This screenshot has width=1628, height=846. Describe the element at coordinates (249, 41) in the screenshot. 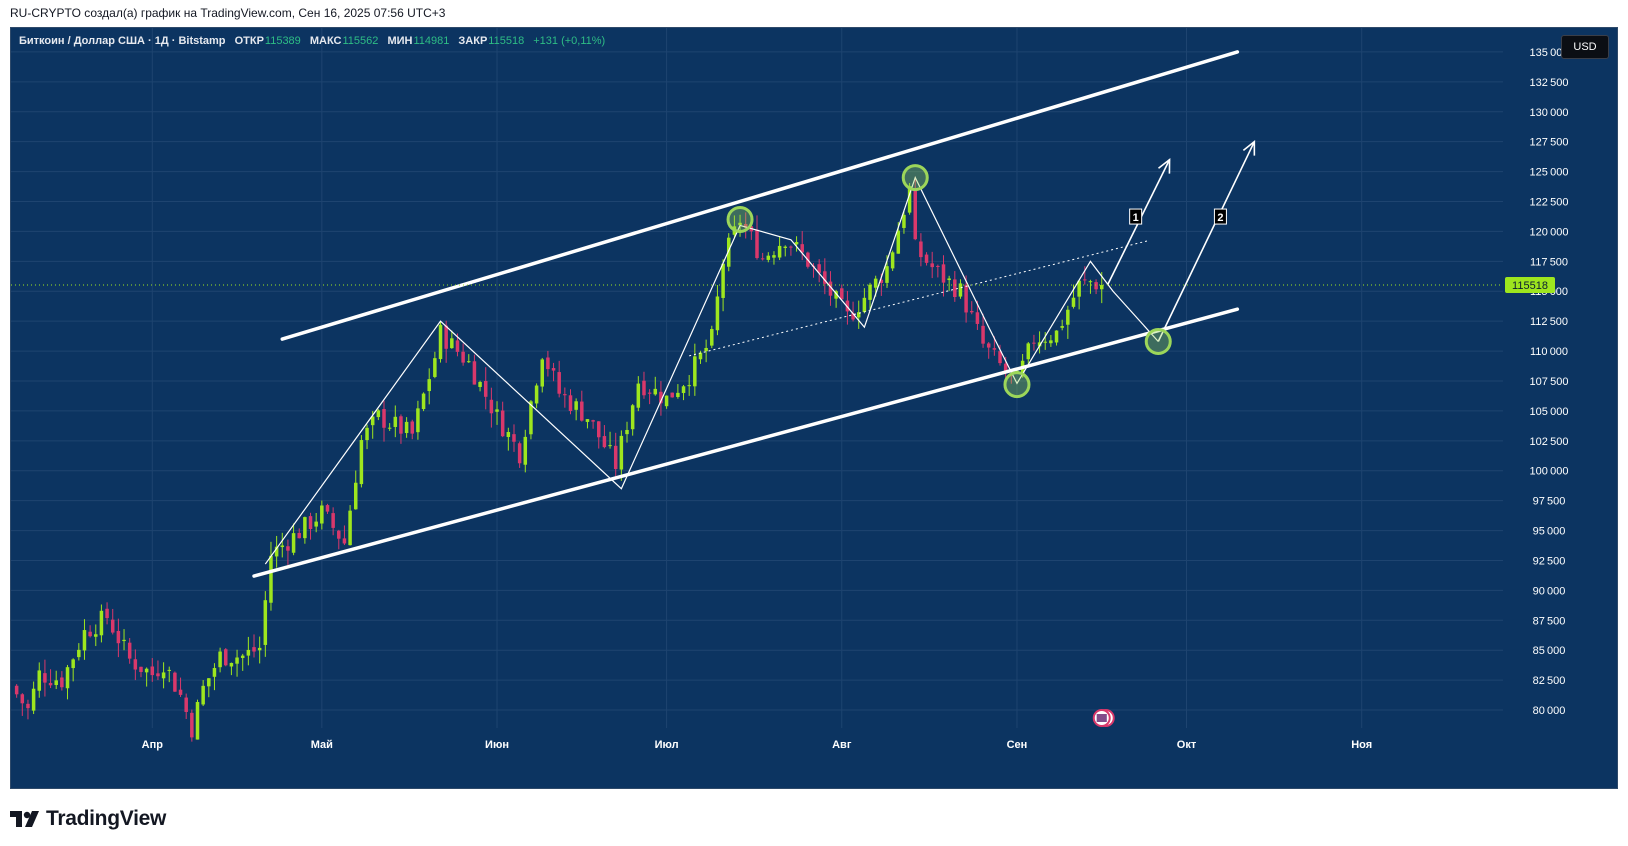

I see `open-label: ОТКР` at that location.